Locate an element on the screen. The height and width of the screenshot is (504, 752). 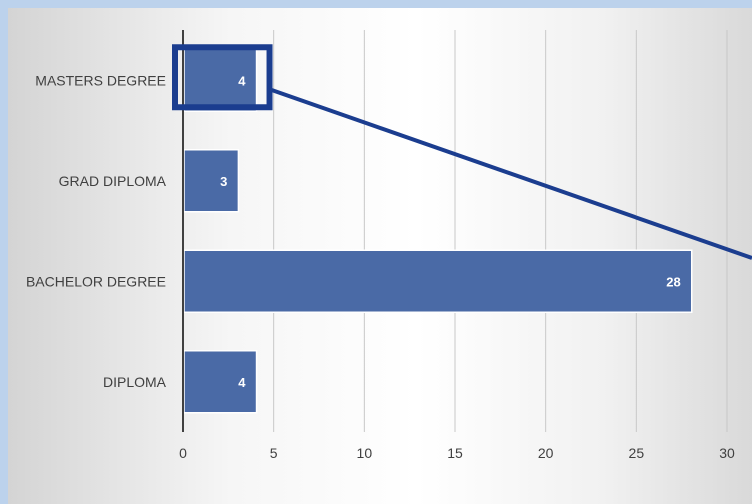
x-tick-label-20: 20 is located at coordinates (546, 453).